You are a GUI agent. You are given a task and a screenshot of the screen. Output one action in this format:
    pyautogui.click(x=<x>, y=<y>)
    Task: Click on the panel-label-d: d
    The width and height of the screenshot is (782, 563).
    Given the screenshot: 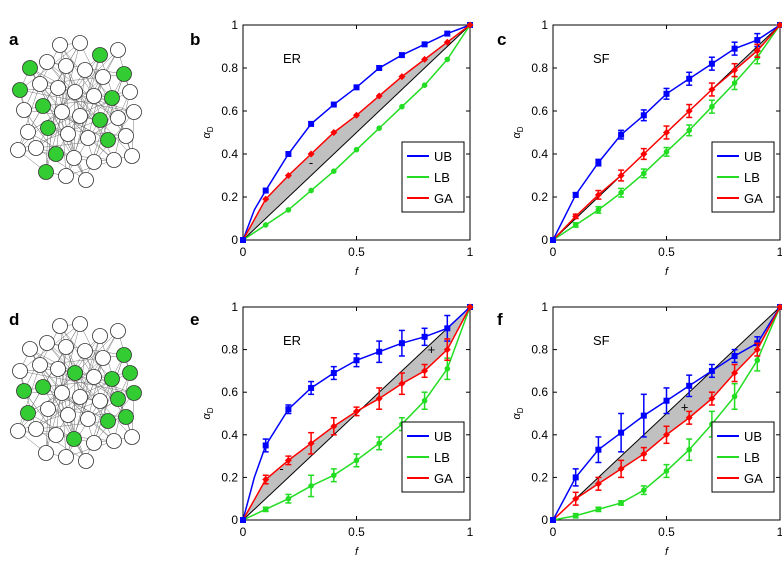 What is the action you would take?
    pyautogui.click(x=14, y=319)
    